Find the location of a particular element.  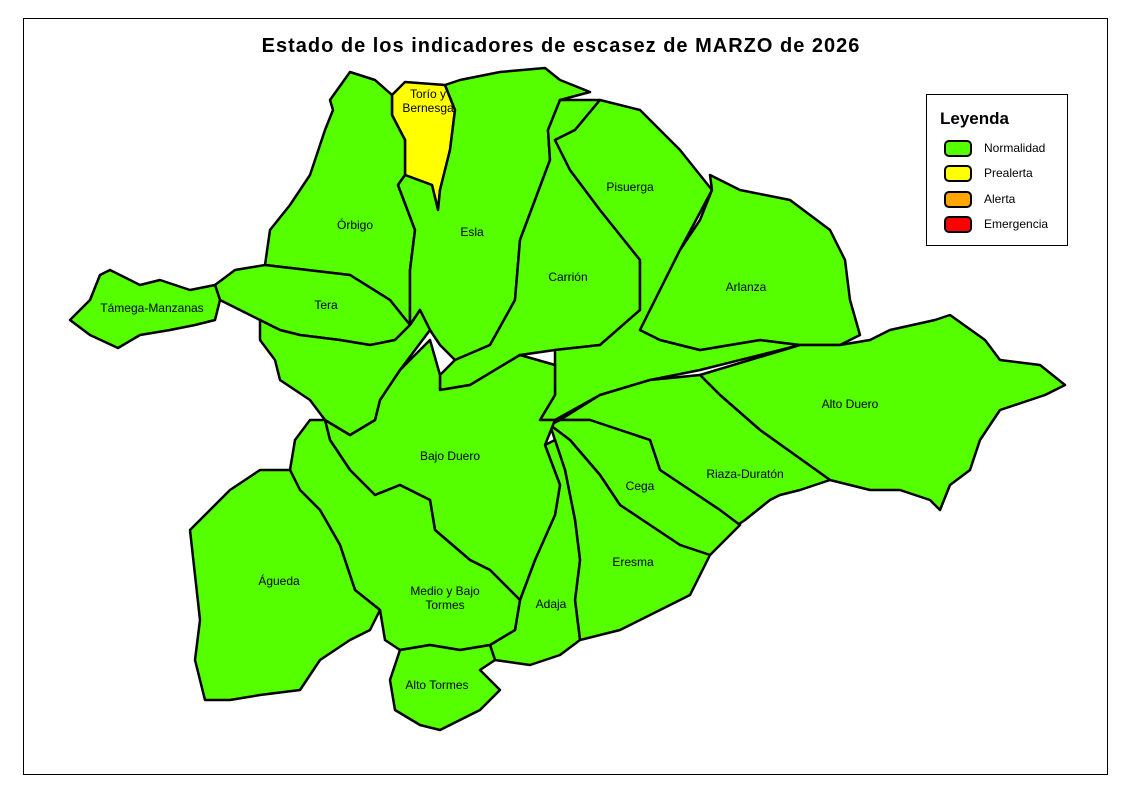

basin-label-alto-duero: Alto Duero is located at coordinates (850, 404).